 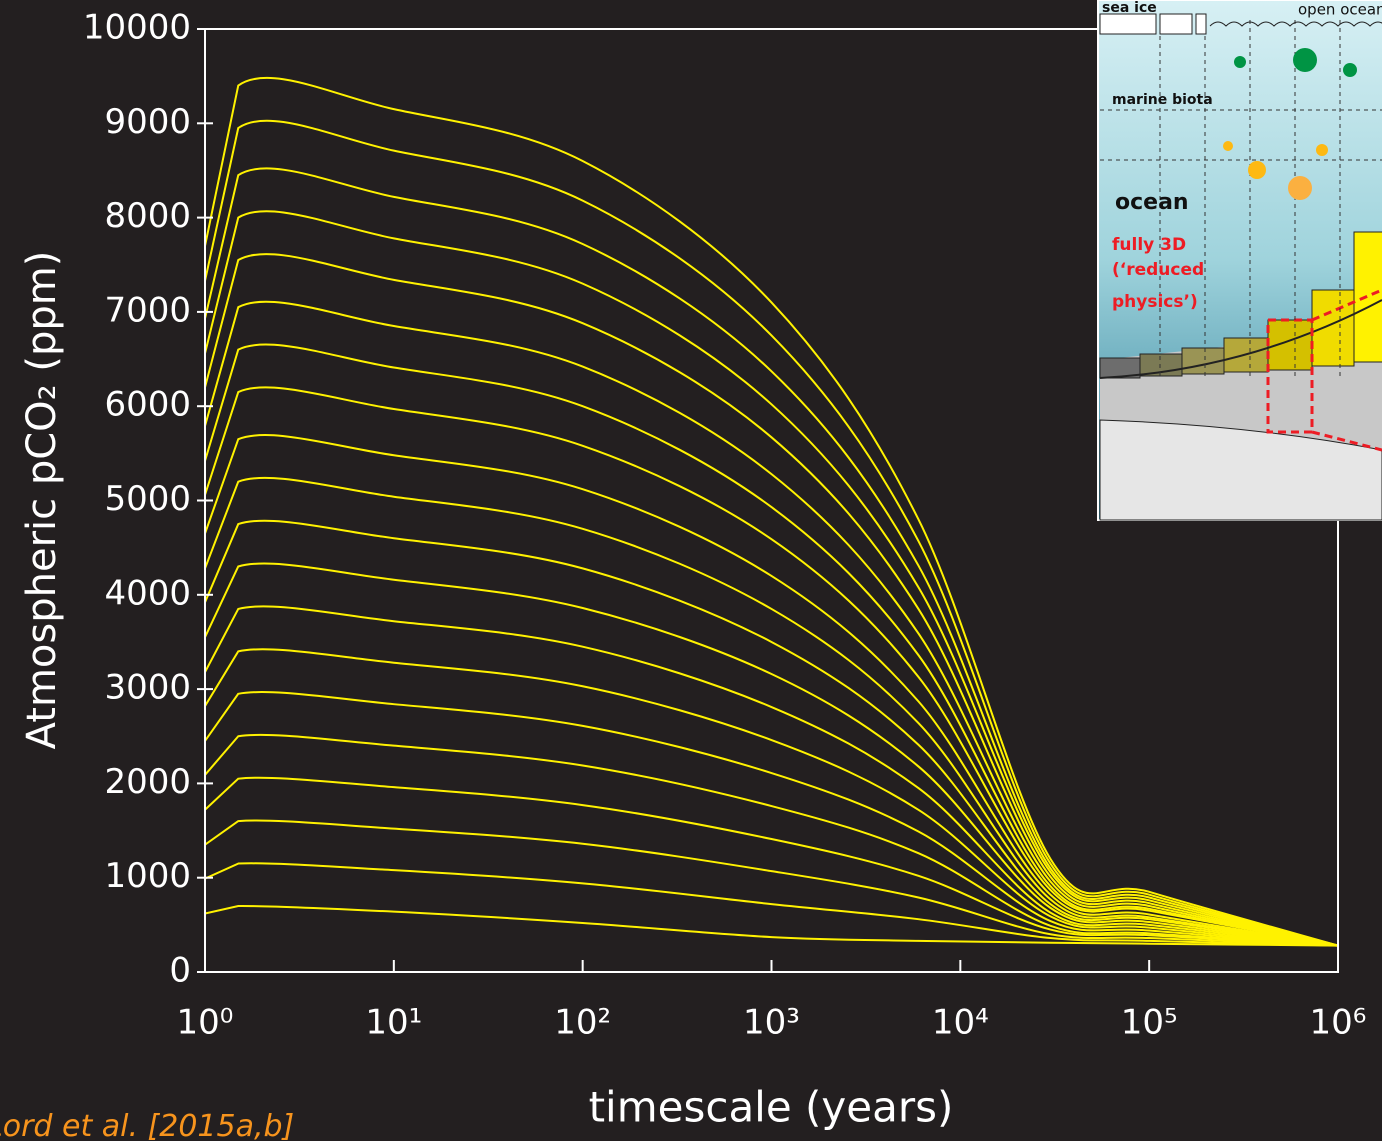 I want to click on x-tick-label: 10³, so click(x=771, y=1023).